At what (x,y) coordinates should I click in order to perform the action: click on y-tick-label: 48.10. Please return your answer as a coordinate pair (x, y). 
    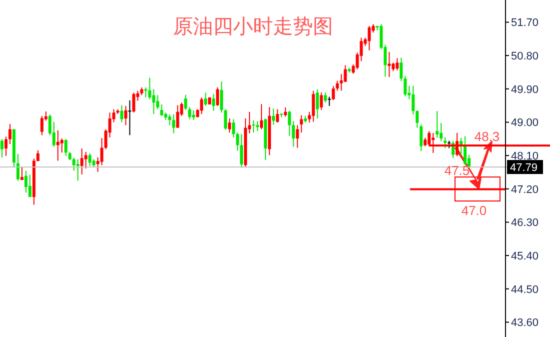
    Looking at the image, I should click on (525, 156).